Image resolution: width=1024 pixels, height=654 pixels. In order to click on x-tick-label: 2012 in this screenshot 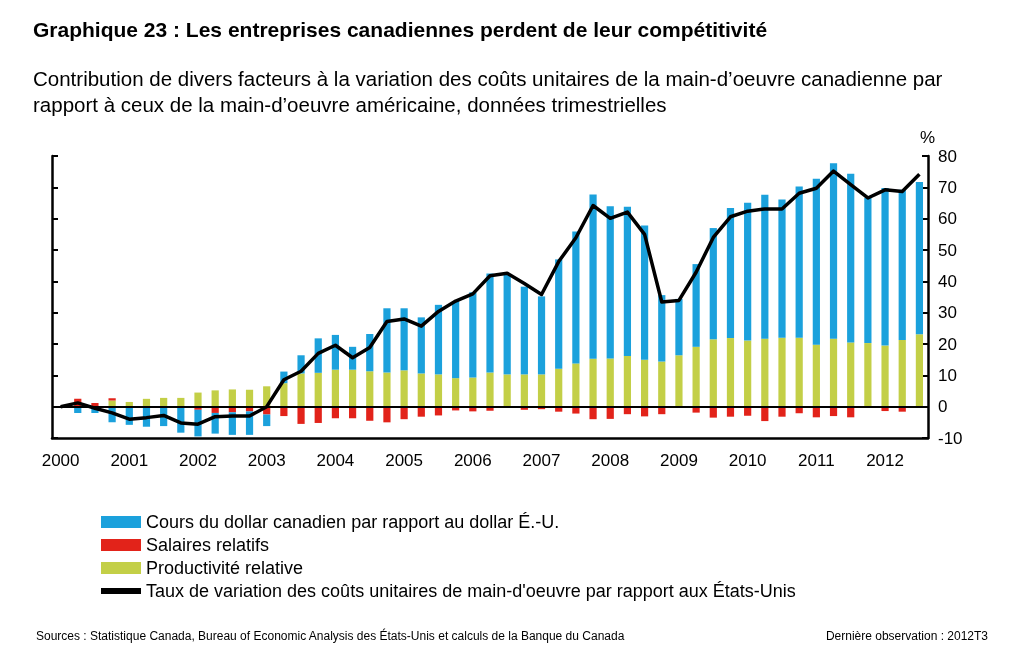, I will do `click(885, 460)`.